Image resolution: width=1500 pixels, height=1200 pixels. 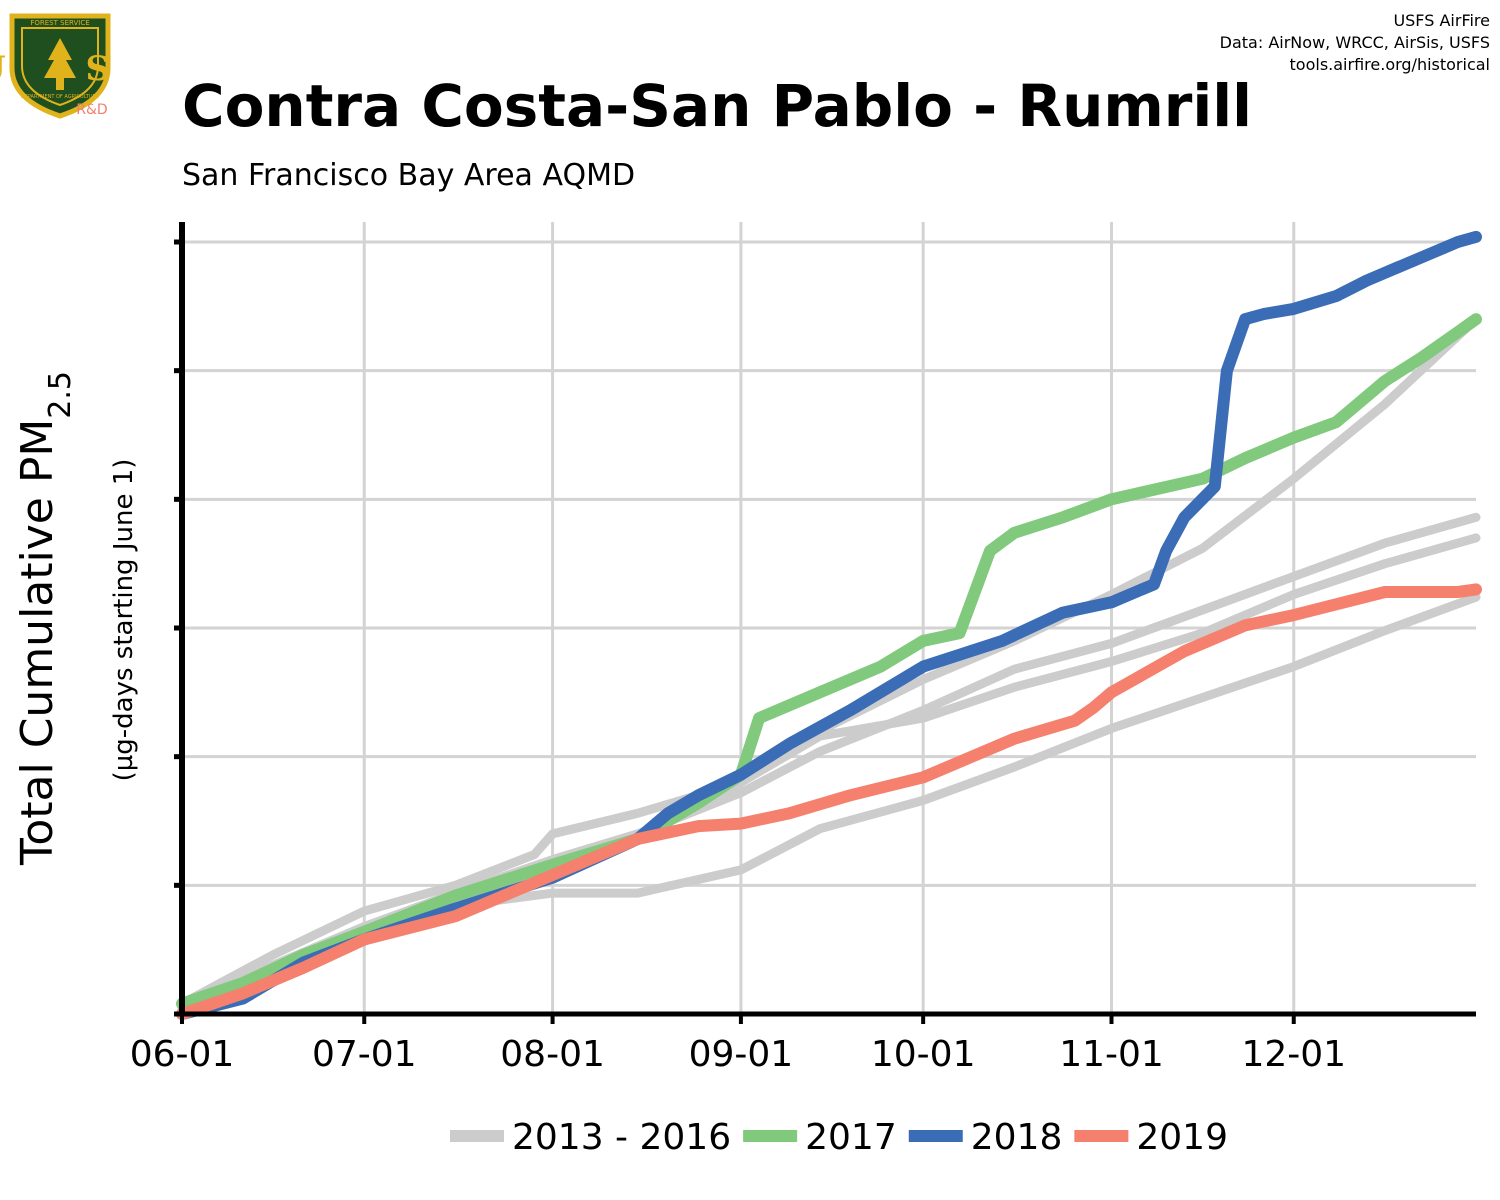 What do you see at coordinates (1355, 42) in the screenshot?
I see `credit-line-2: Data: AirNow, WRCC, AirSis, USFS` at bounding box center [1355, 42].